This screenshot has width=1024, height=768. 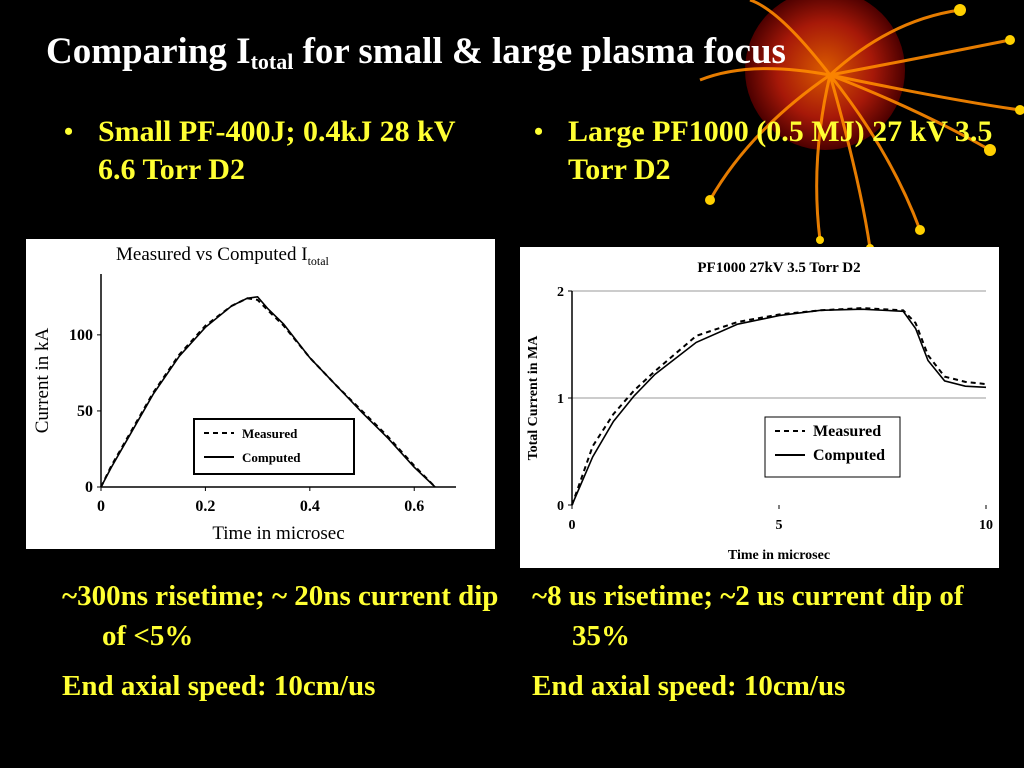 I want to click on x-tick-label: 0.2, so click(x=205, y=506).